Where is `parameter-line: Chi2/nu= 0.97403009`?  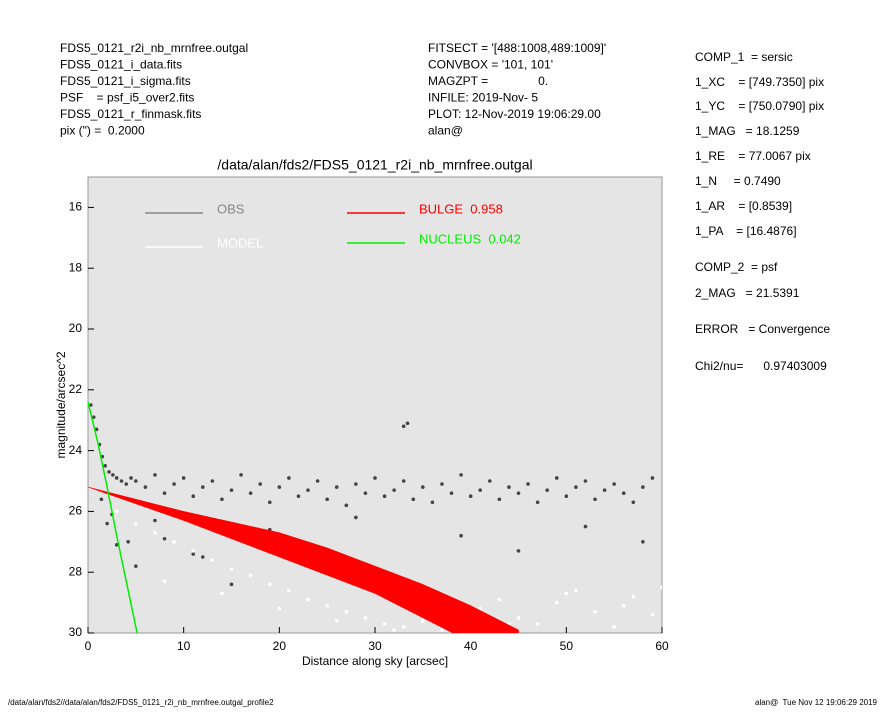 parameter-line: Chi2/nu= 0.97403009 is located at coordinates (761, 366).